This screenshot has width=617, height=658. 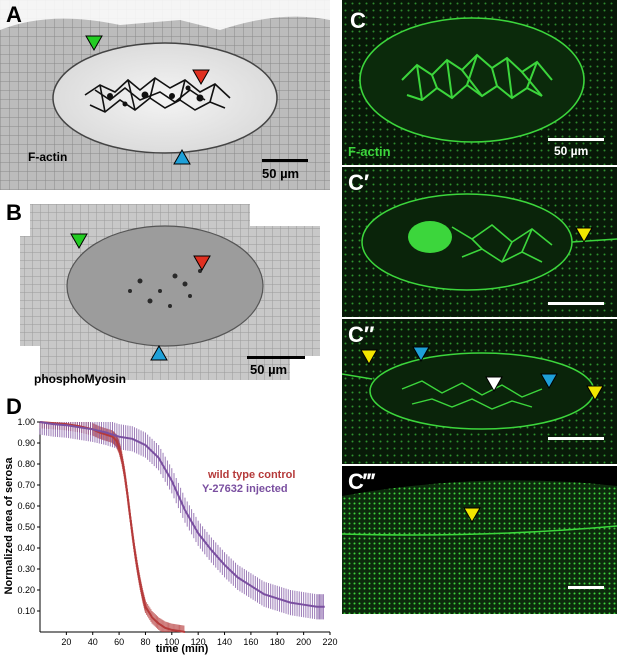 What do you see at coordinates (93, 642) in the screenshot?
I see `x-tick-label: 40` at bounding box center [93, 642].